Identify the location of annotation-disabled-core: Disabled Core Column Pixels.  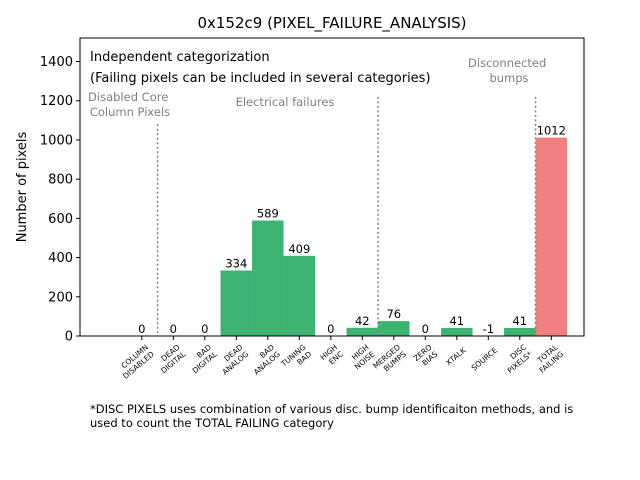
(130, 104).